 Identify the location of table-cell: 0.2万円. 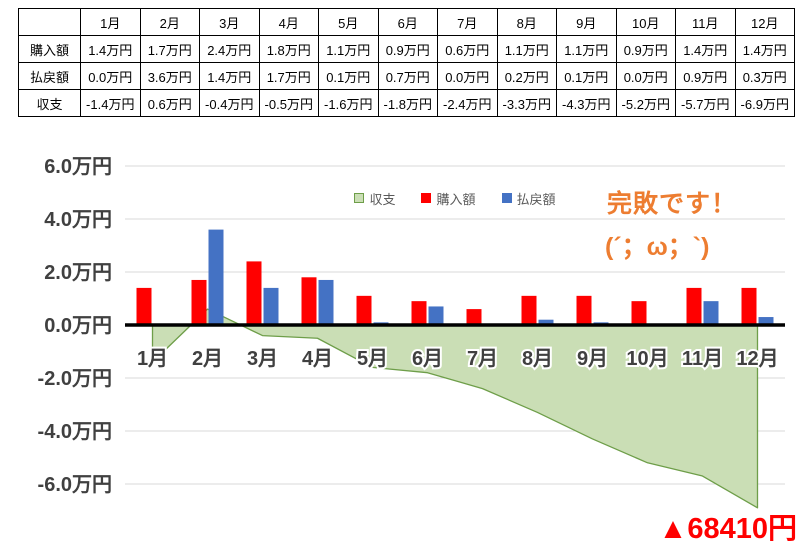
(526, 76).